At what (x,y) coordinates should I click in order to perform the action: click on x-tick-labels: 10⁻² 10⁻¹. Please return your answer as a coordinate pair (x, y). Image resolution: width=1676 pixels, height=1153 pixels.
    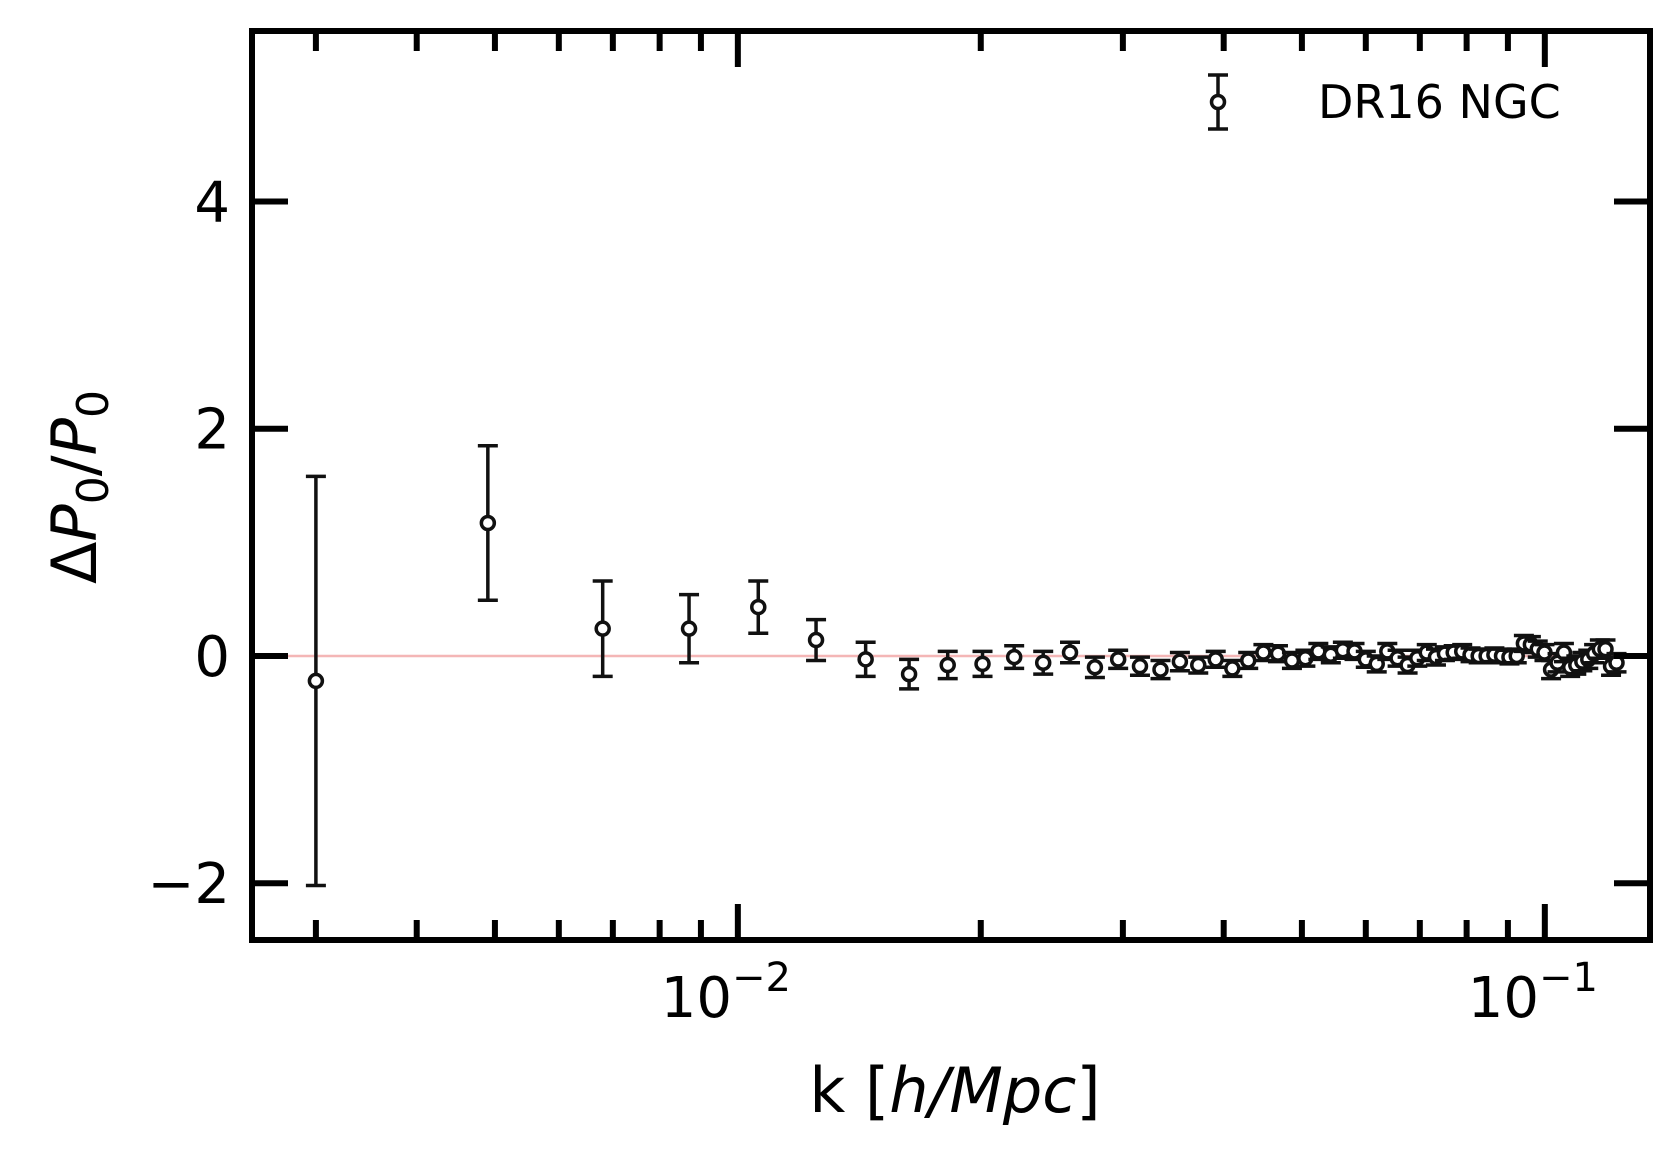
    Looking at the image, I should click on (1129, 993).